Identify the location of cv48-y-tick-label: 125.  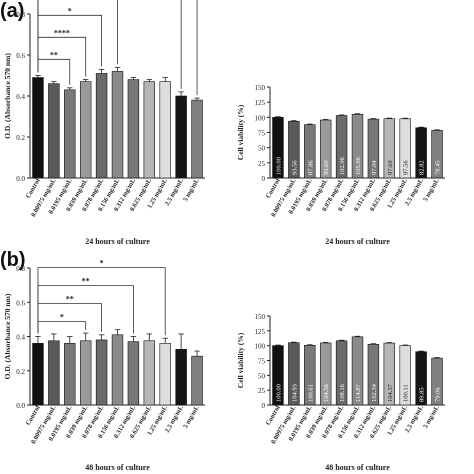
(260, 332).